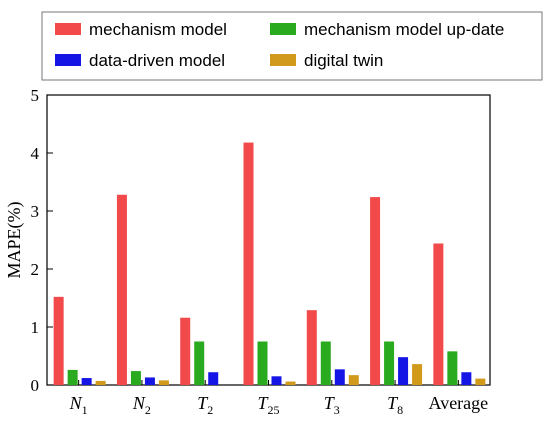  I want to click on x-tick-label-subscript: 3, so click(337, 410).